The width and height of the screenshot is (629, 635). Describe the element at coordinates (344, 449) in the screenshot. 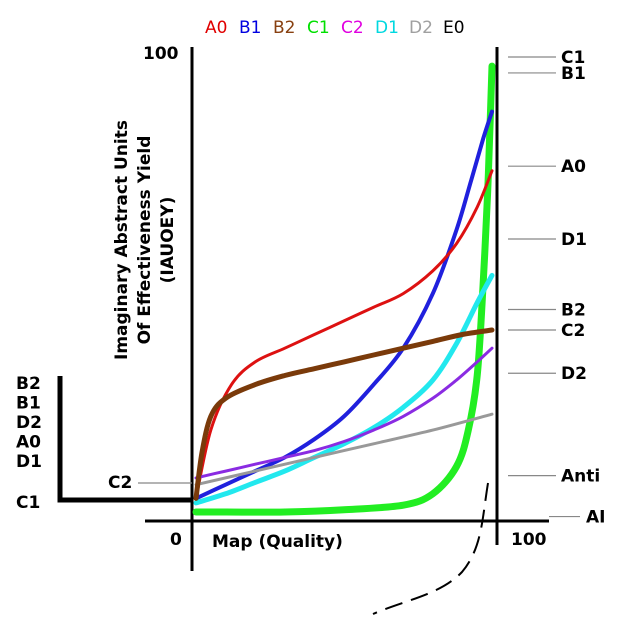

I see `series-line-d2` at that location.